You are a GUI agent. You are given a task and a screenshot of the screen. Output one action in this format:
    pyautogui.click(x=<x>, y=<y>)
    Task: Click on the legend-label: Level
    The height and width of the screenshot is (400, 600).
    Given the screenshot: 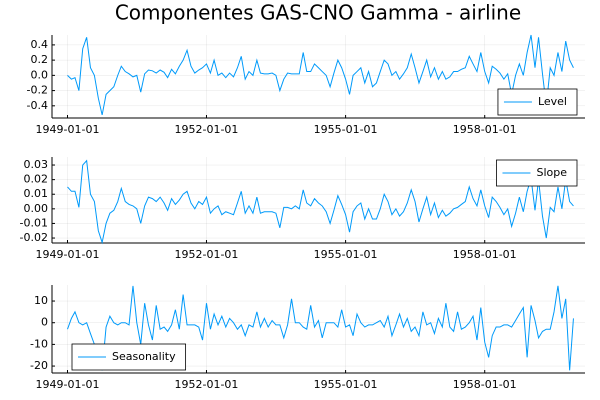 What is the action you would take?
    pyautogui.click(x=552, y=101)
    